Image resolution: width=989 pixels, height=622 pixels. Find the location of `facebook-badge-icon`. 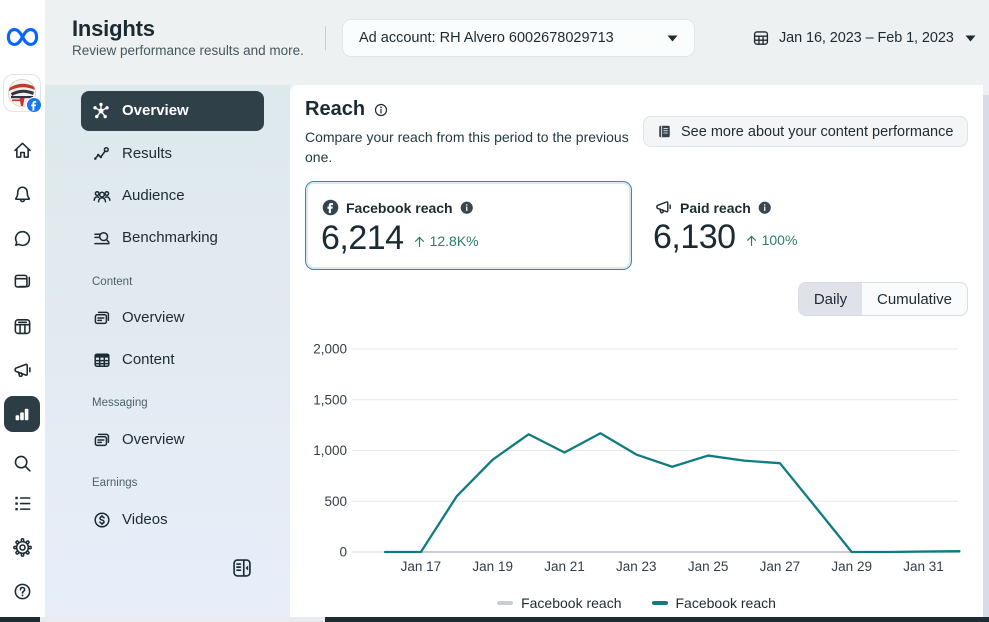

facebook-badge-icon is located at coordinates (34, 105).